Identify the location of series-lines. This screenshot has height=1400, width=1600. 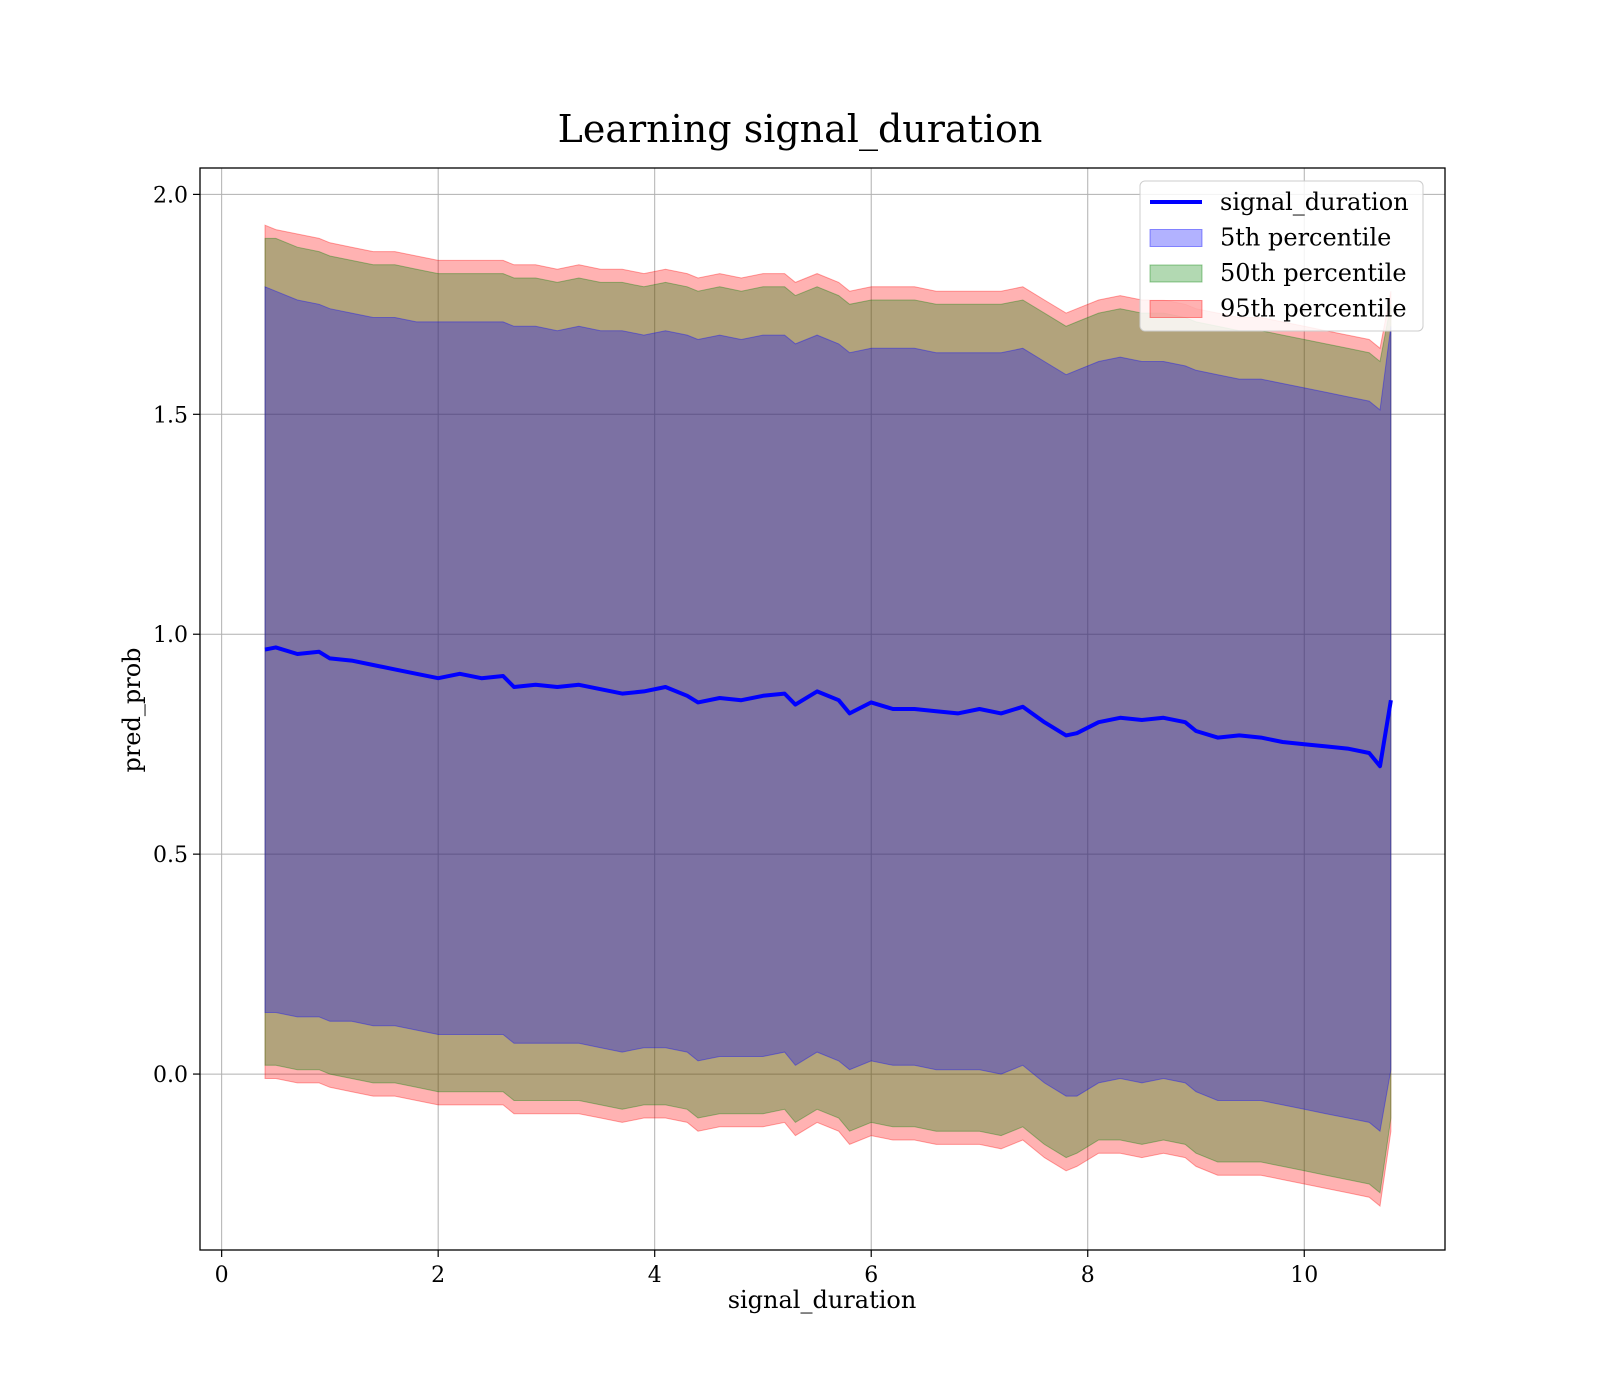
(828, 707).